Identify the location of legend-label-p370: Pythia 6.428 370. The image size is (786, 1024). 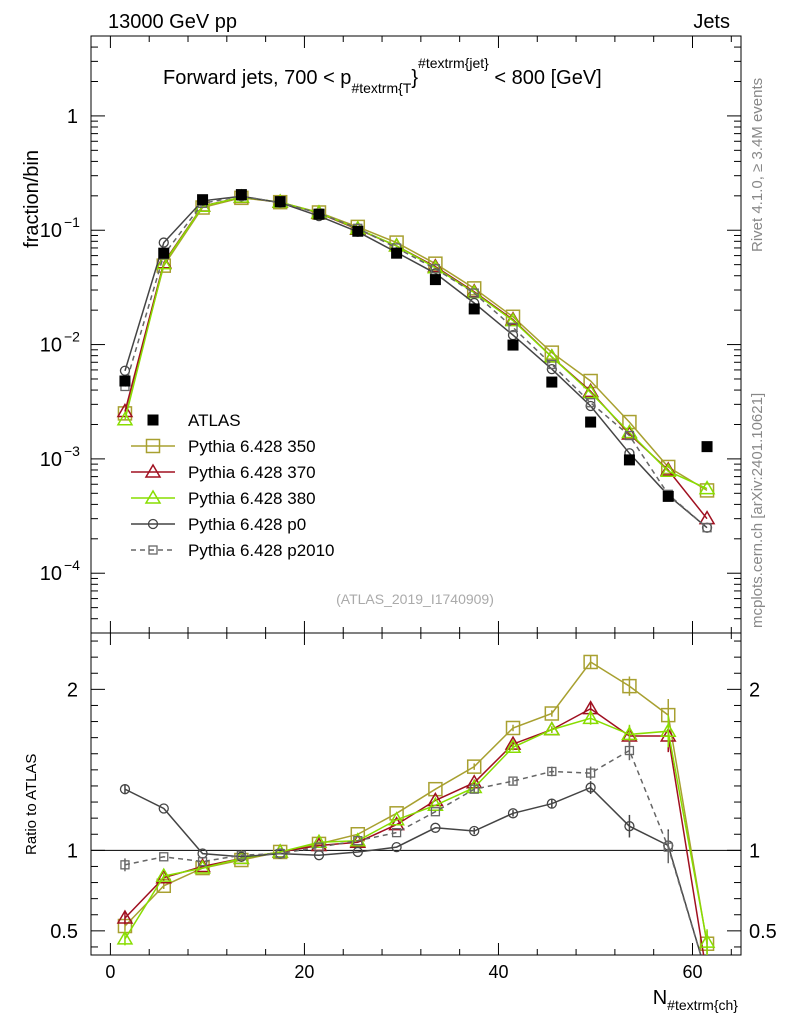
(252, 472).